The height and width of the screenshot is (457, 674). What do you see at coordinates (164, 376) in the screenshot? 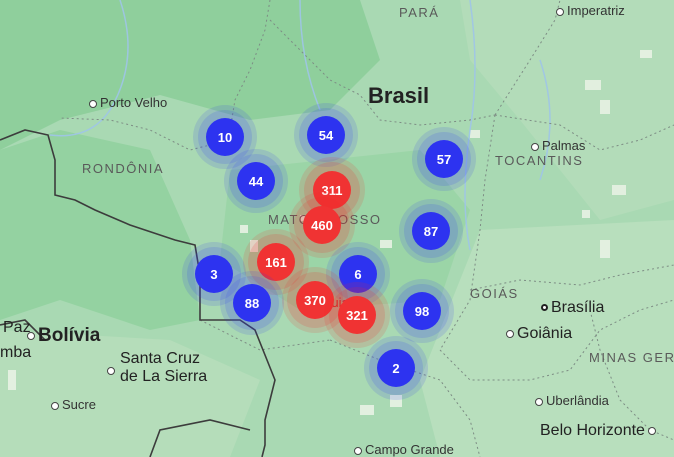
I see `label-santa-cruz-2: de La Sierra` at bounding box center [164, 376].